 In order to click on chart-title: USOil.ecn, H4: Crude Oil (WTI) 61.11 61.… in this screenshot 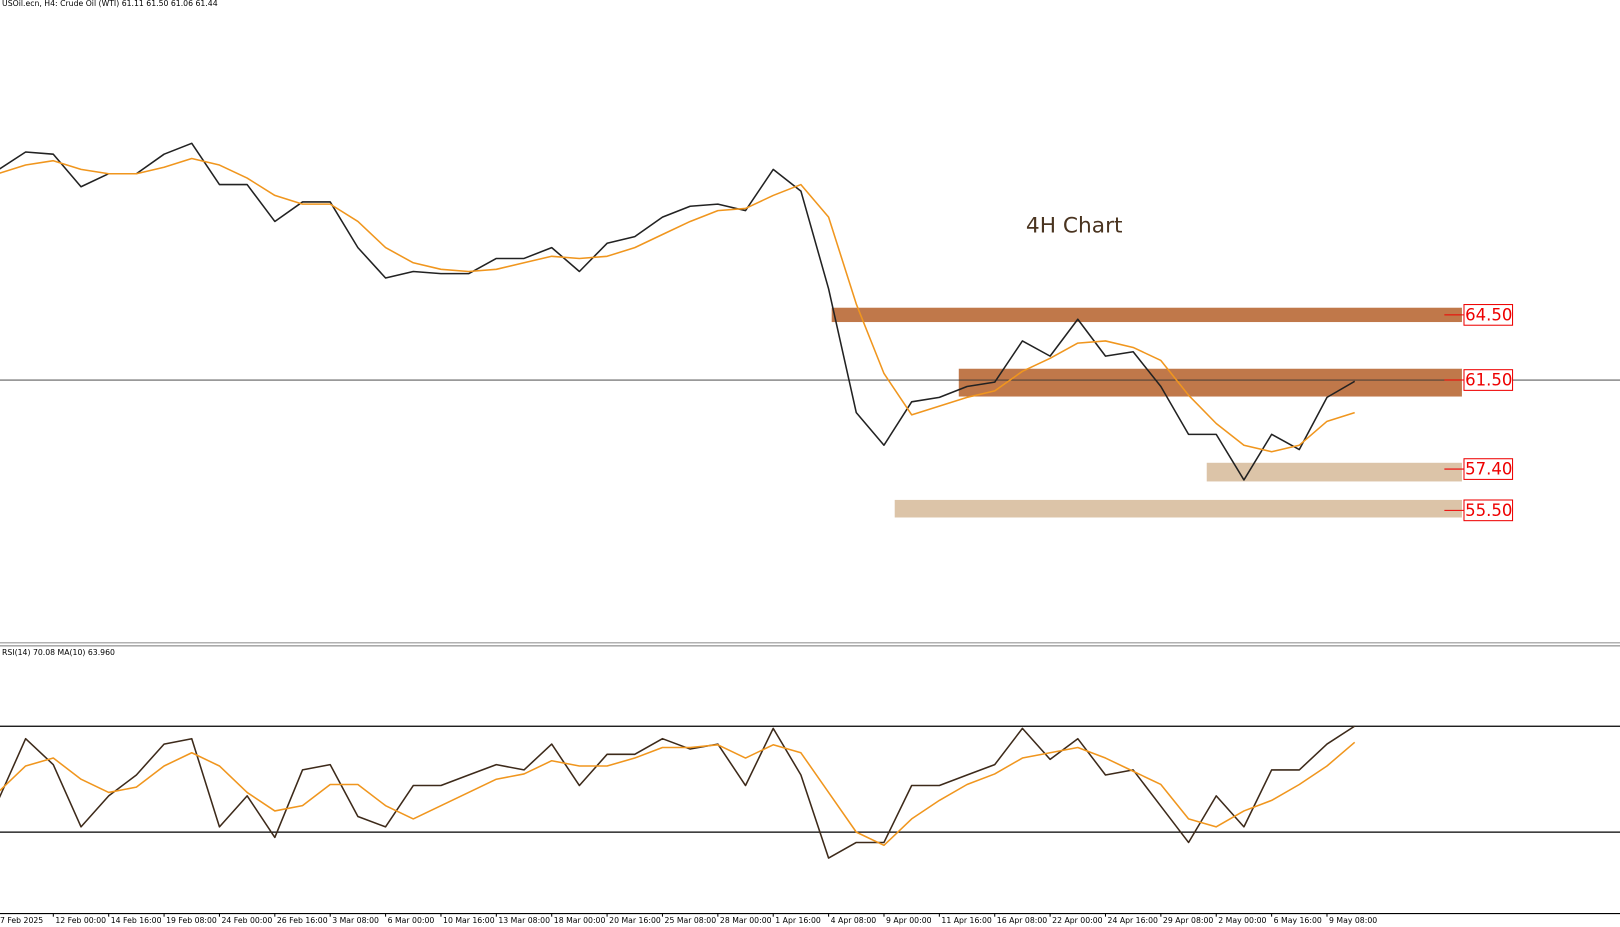, I will do `click(110, 4)`.